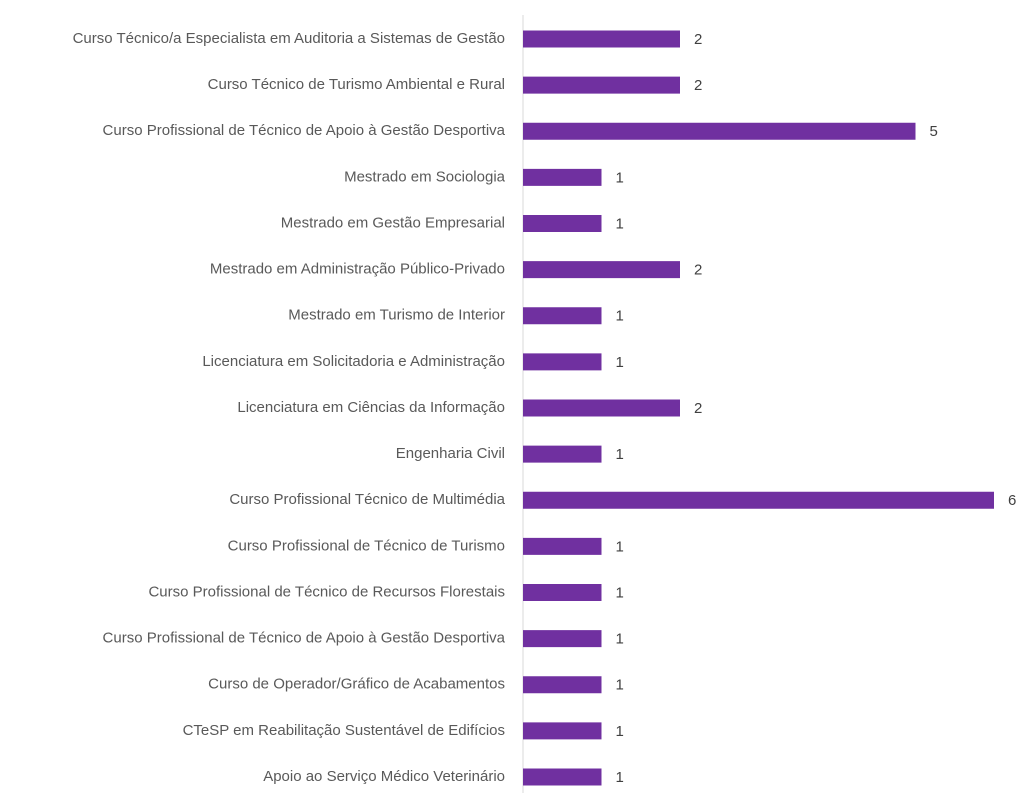  I want to click on category-label: Mestrado em Sociologia, so click(425, 176).